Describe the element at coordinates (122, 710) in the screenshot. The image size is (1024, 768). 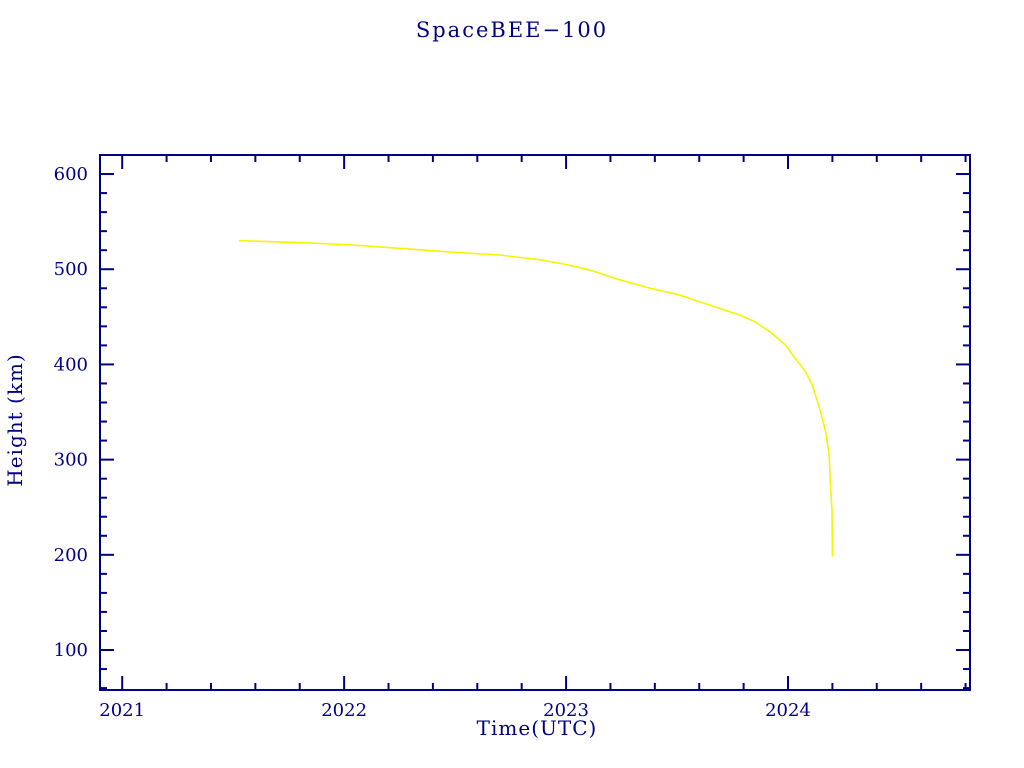
I see `x-tick-label: 2021` at that location.